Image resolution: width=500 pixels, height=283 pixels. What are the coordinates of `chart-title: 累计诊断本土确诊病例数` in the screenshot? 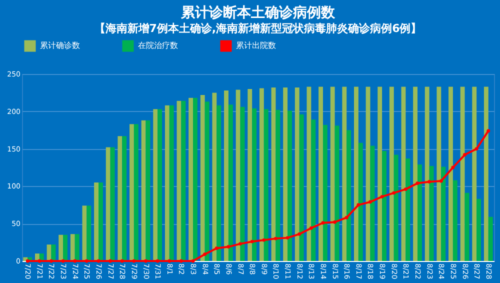 It's located at (258, 12).